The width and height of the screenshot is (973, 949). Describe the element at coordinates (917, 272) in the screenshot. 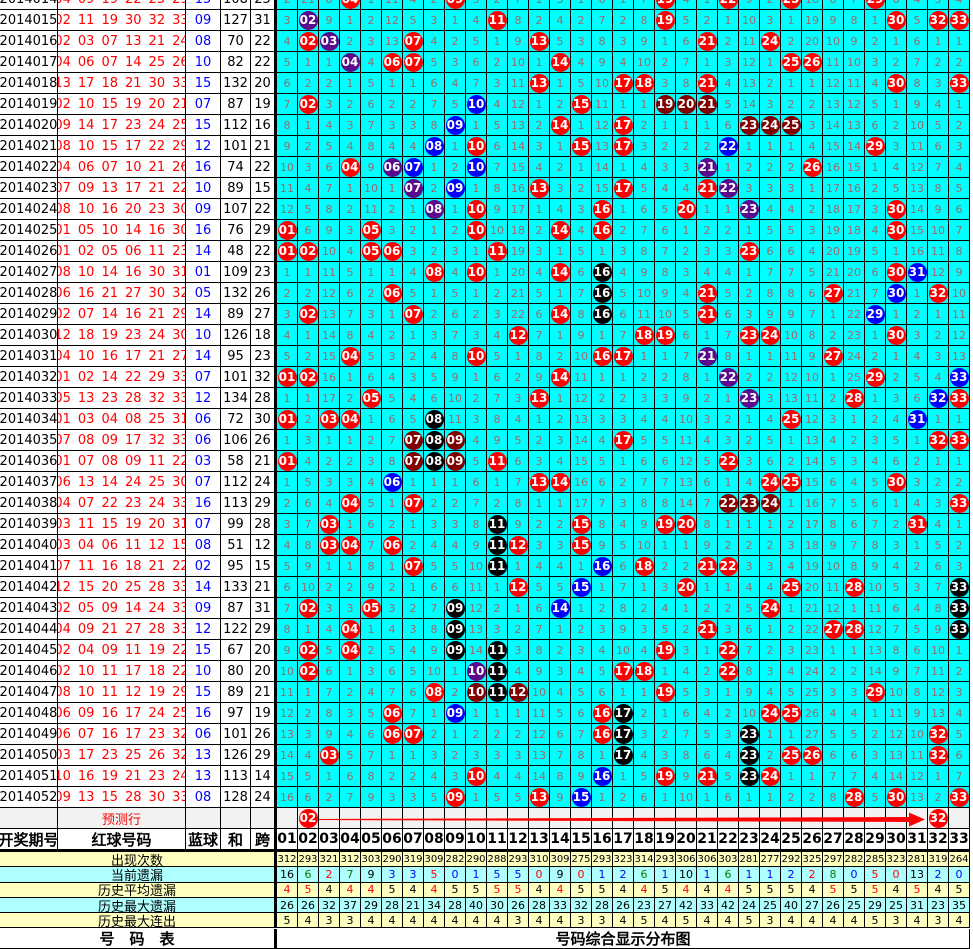

I see `number-cell: 31` at that location.